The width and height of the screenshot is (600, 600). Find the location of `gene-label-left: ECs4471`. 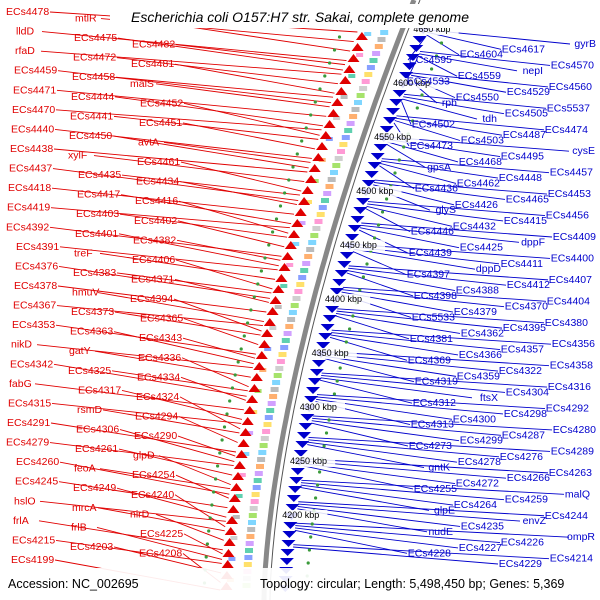

gene-label-left: ECs4471 is located at coordinates (34, 90).